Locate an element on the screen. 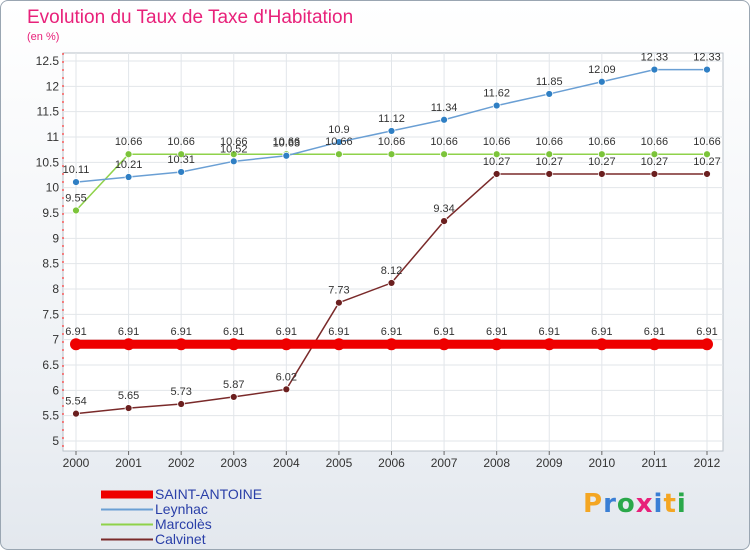  legend-label-leynhac: Leynhac is located at coordinates (181, 509).